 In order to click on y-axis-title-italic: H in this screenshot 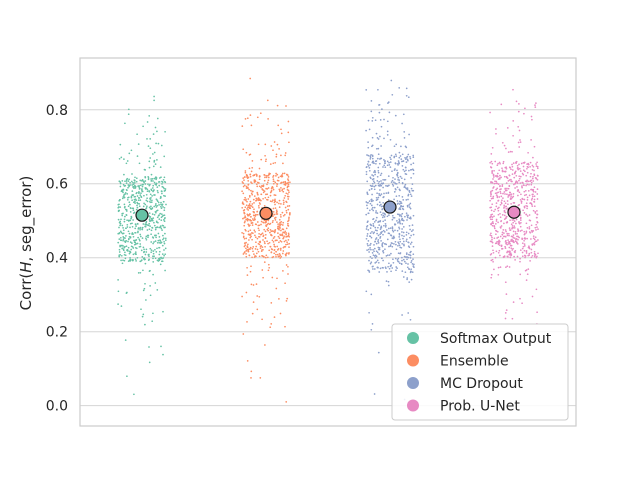, I will do `click(26, 266)`.